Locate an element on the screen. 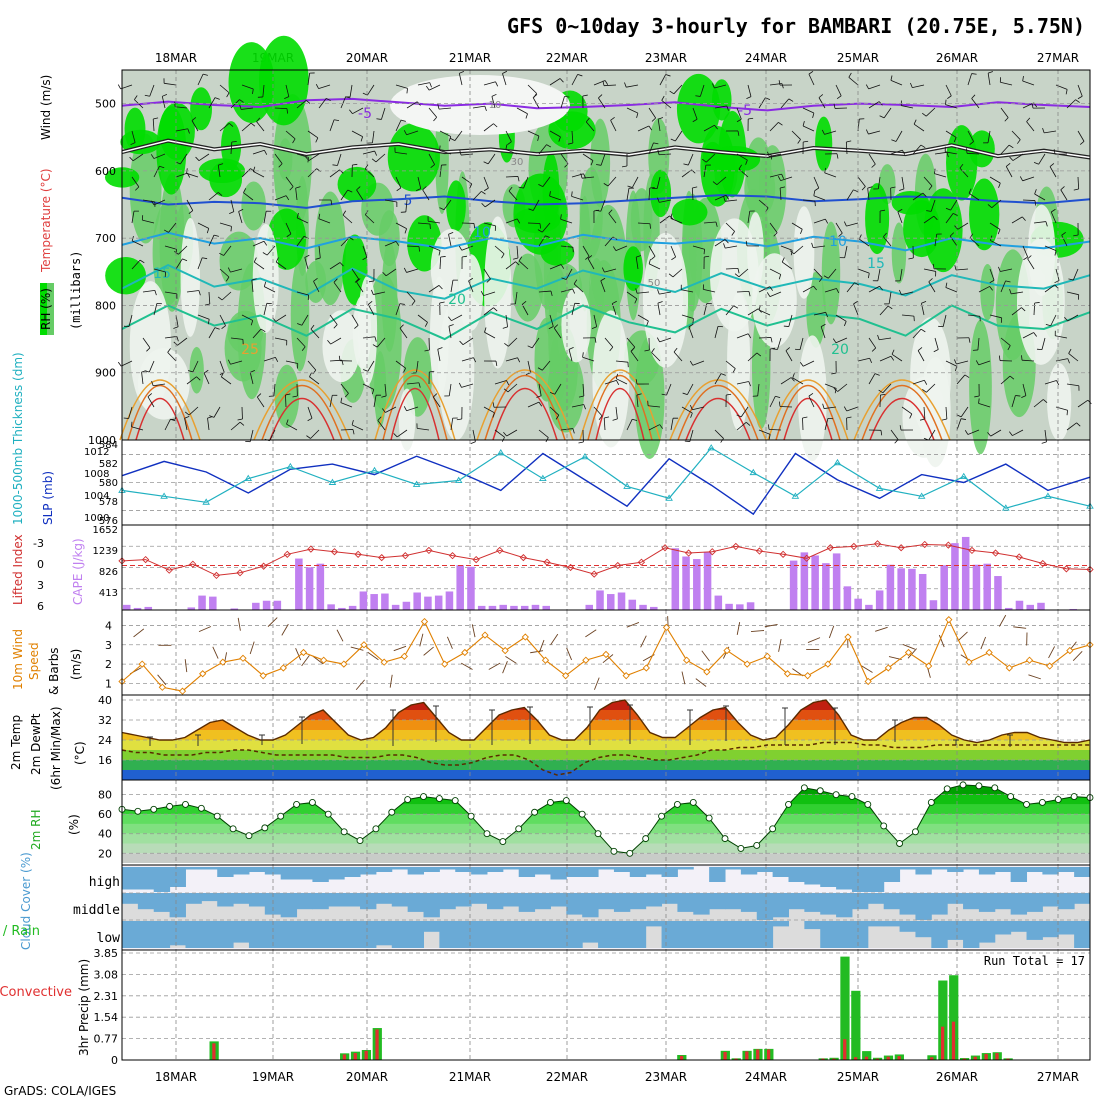  precip-convective-bar is located at coordinates (877, 1059).